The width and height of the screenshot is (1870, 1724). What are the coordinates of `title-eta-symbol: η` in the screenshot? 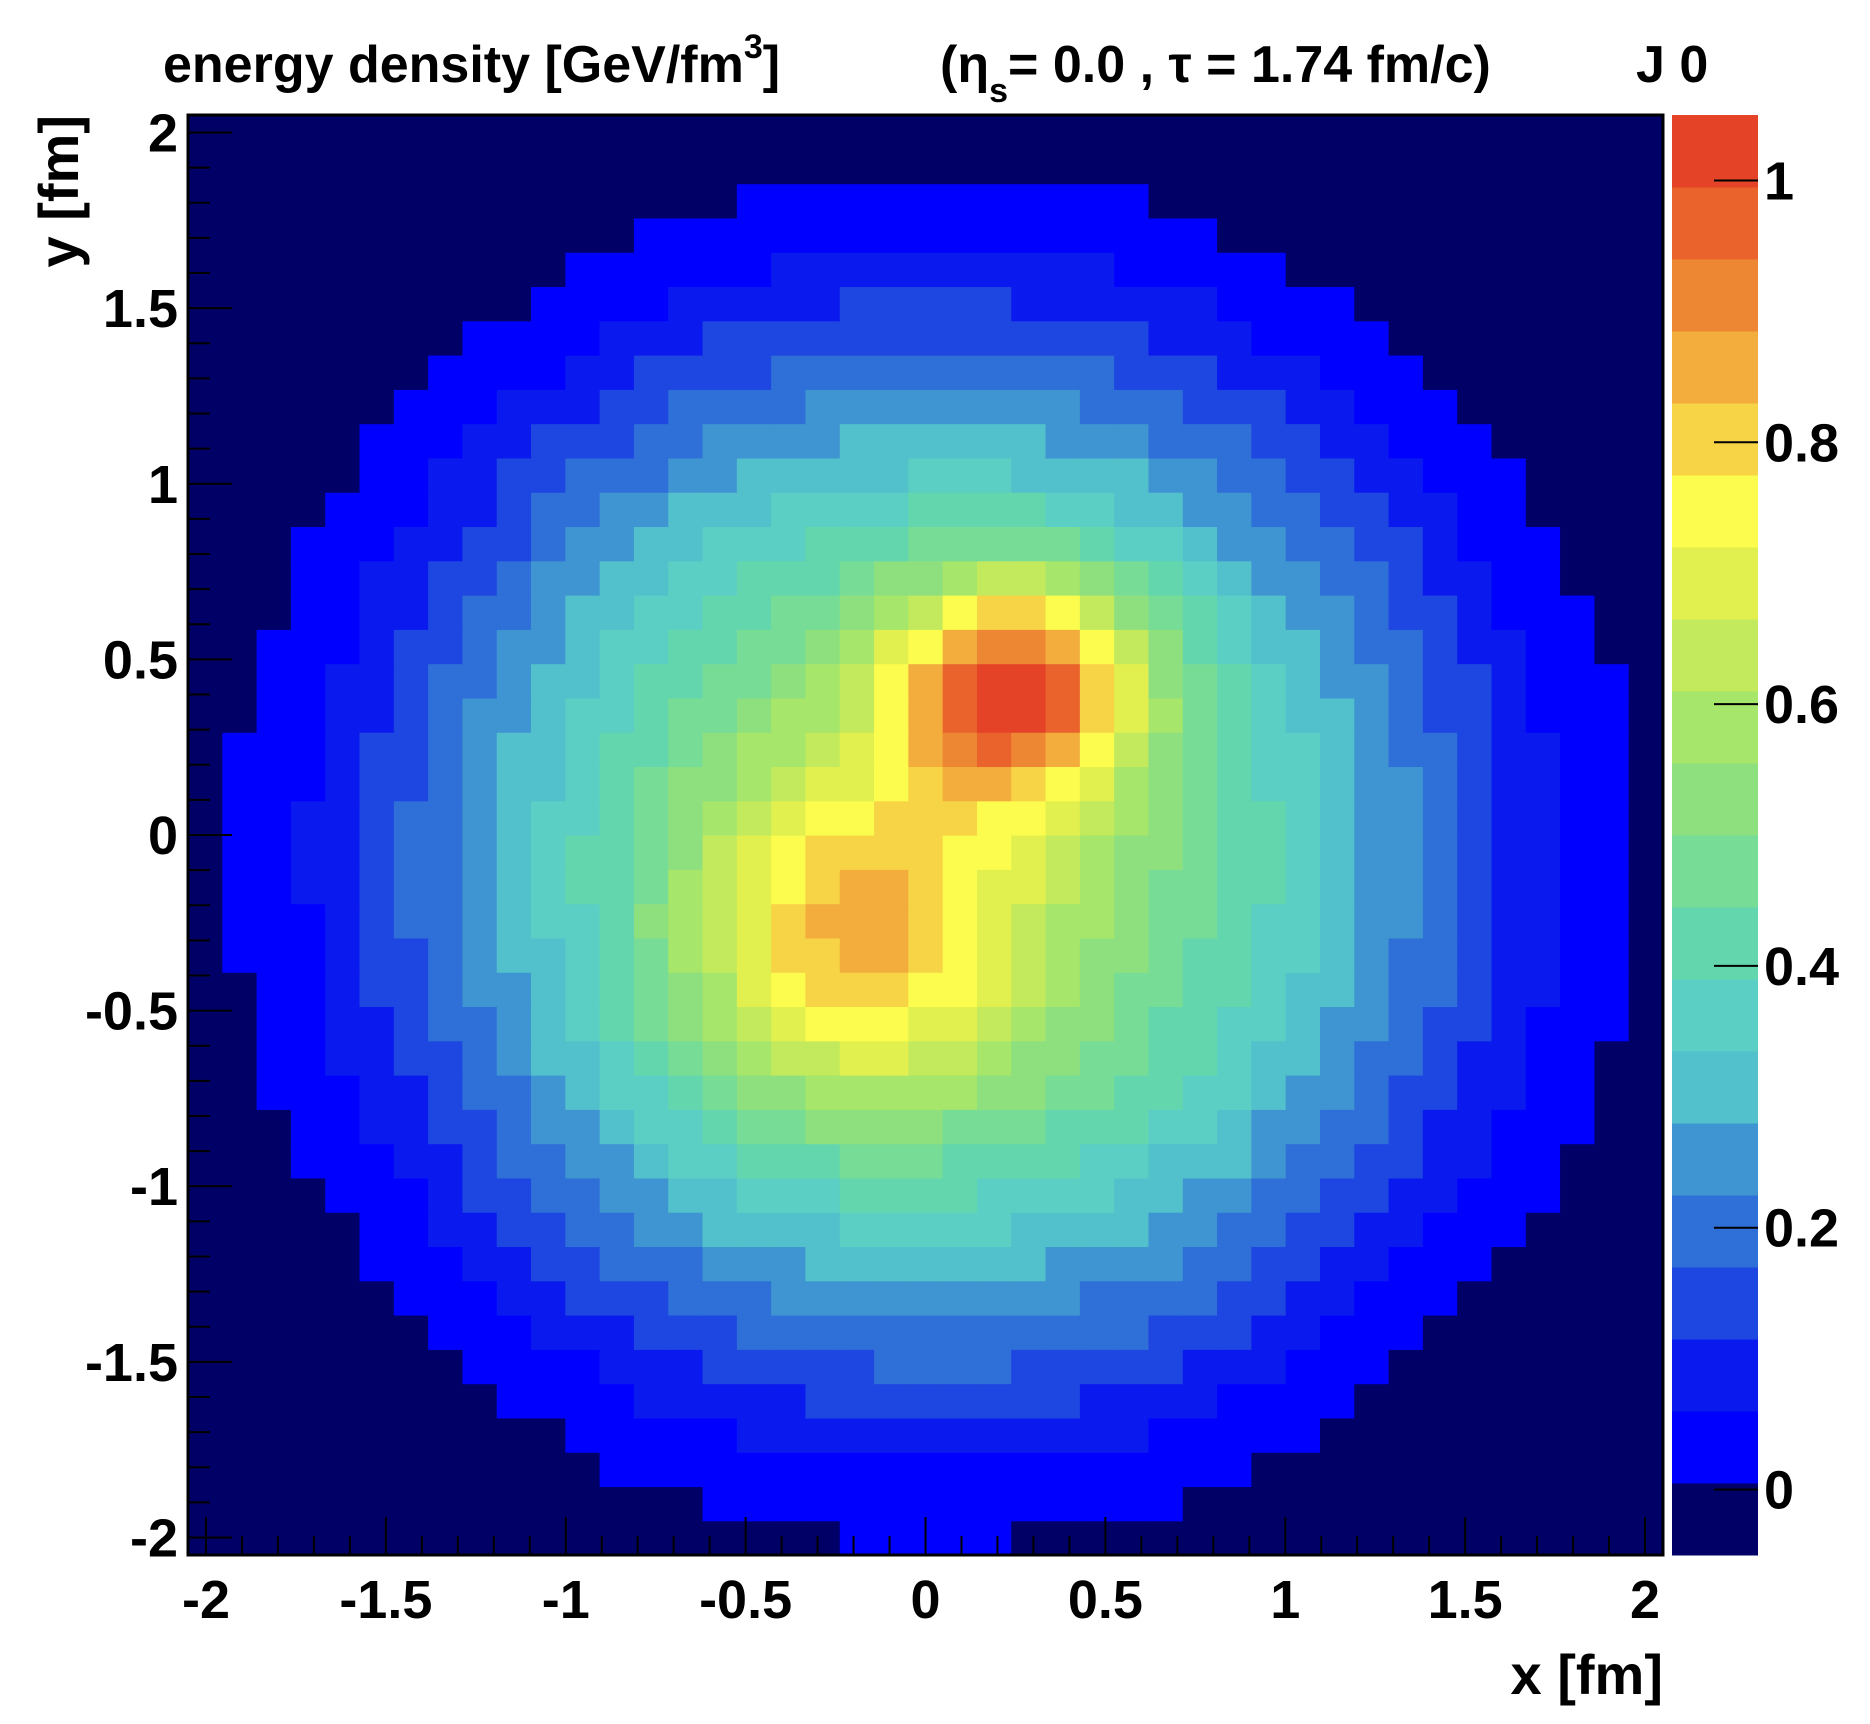 It's located at (973, 65).